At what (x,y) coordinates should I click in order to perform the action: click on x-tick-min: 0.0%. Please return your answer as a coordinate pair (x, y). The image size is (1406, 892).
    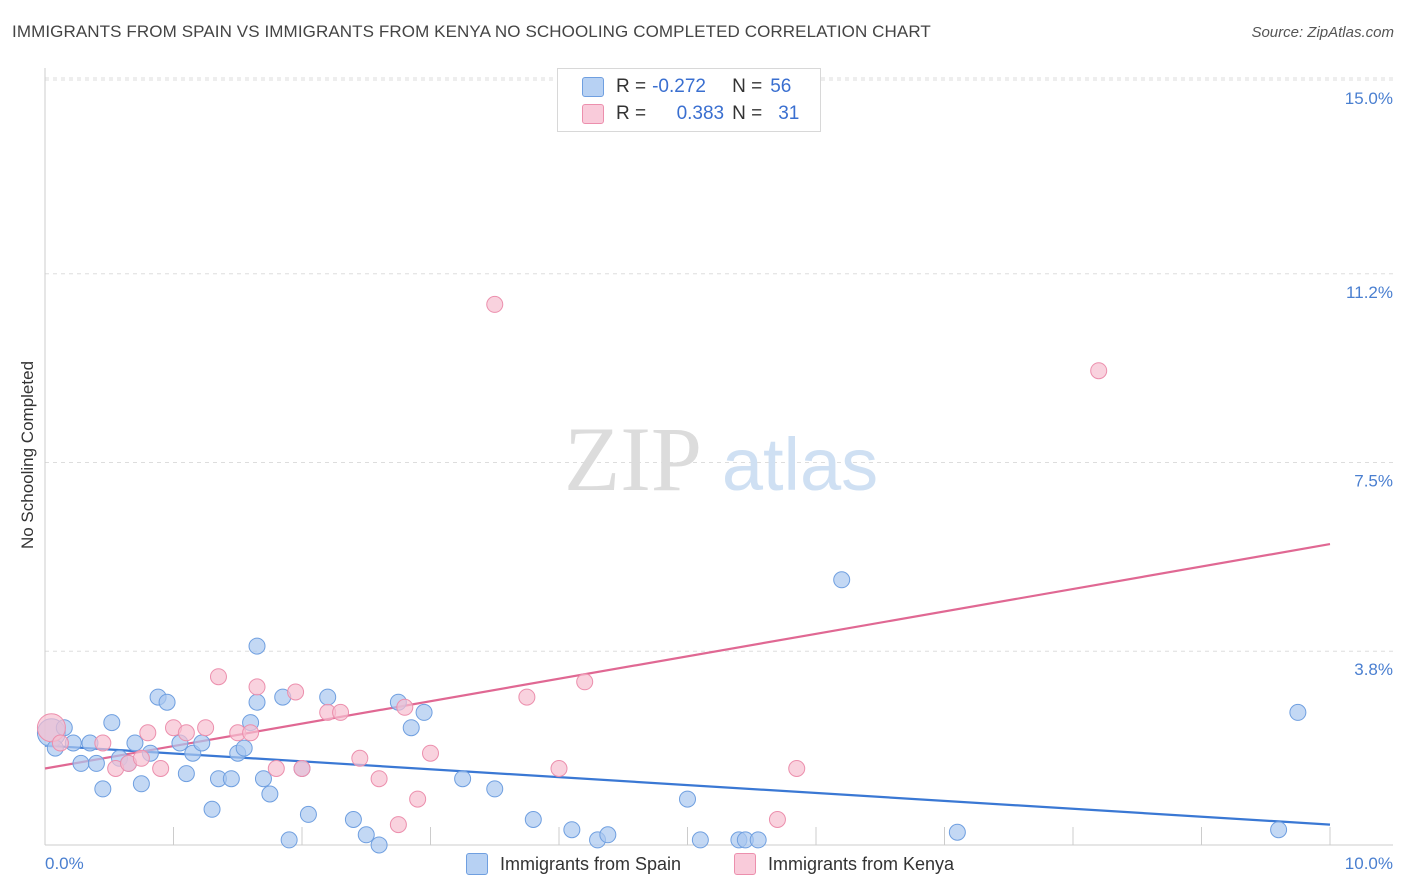
    Looking at the image, I should click on (64, 863).